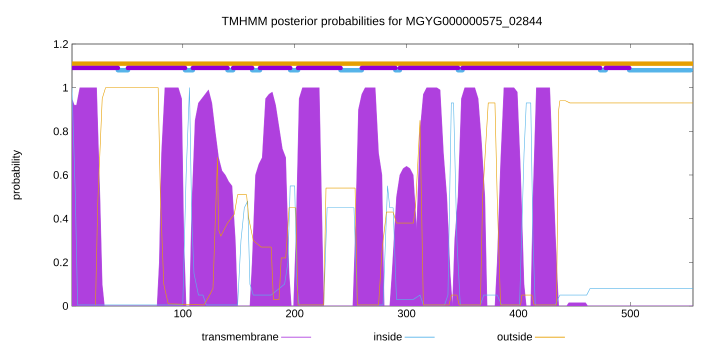 This screenshot has width=720, height=352. I want to click on y-tick-label: 1, so click(65, 88).